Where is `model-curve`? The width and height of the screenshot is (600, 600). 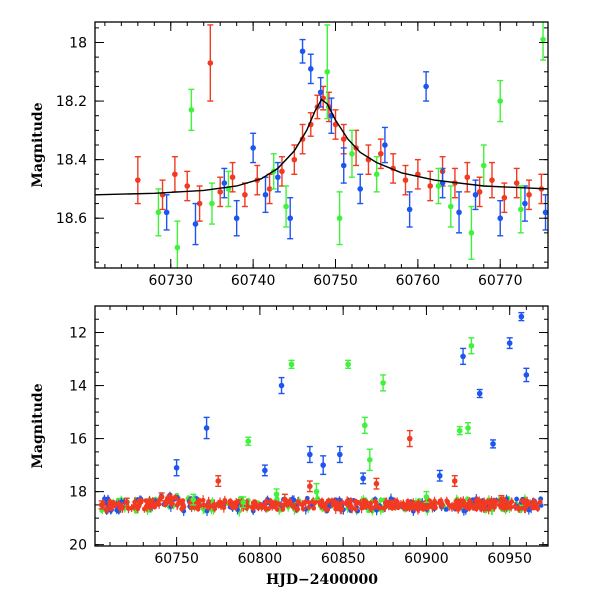 model-curve is located at coordinates (321, 147).